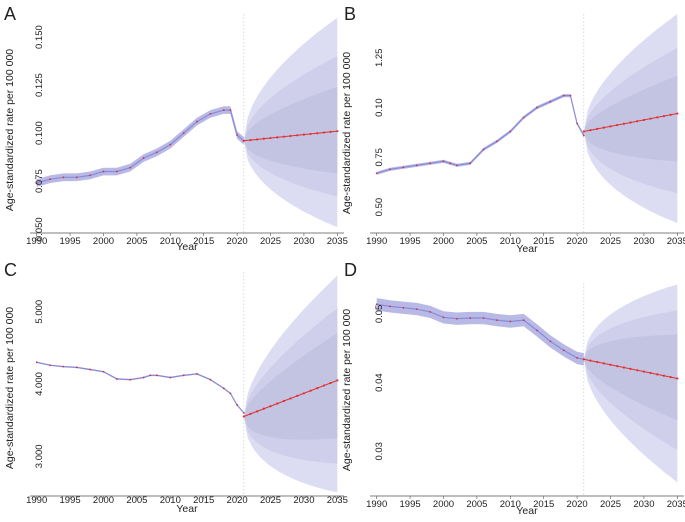  I want to click on panel-b-y-tick-label: 1.25, so click(379, 58).